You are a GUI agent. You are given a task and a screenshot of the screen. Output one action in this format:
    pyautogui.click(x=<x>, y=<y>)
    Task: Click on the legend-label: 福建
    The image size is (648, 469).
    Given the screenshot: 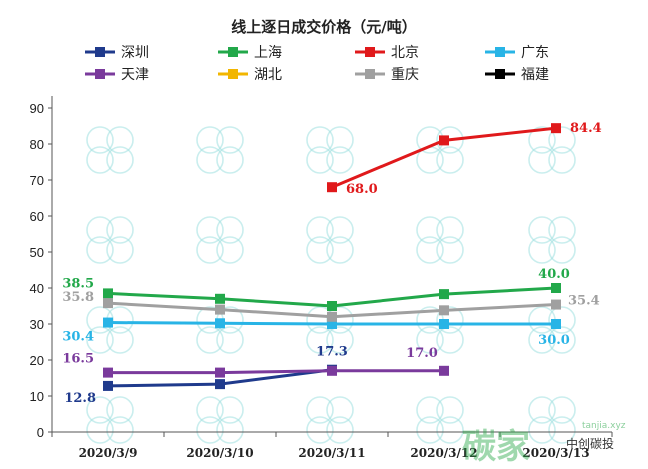 What is the action you would take?
    pyautogui.click(x=535, y=75)
    